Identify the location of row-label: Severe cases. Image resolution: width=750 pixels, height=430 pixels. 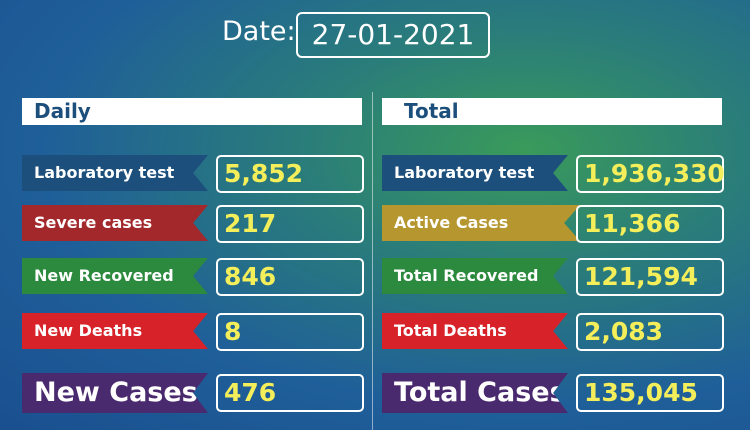
(115, 223).